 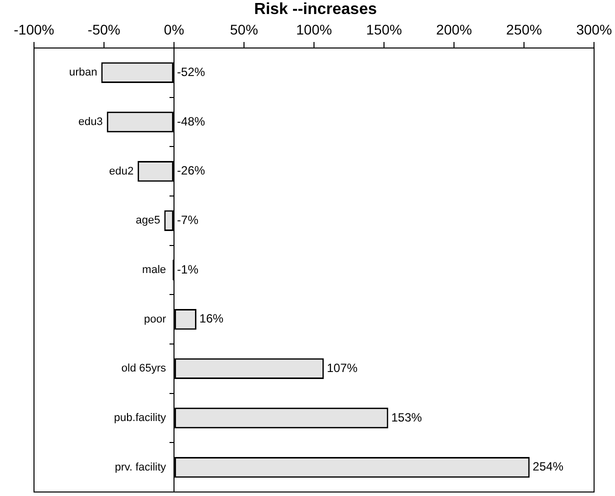 What do you see at coordinates (34, 29) in the screenshot?
I see `x-tick-label: -100%` at bounding box center [34, 29].